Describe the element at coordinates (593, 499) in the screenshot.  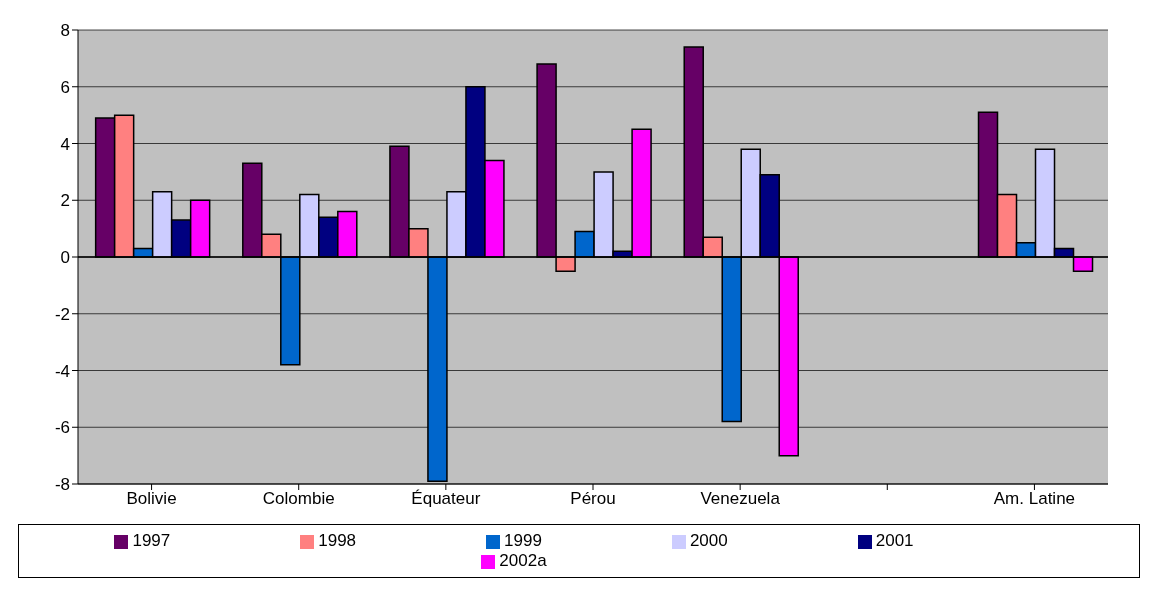
I see `x-tick-label: Pérou` at that location.